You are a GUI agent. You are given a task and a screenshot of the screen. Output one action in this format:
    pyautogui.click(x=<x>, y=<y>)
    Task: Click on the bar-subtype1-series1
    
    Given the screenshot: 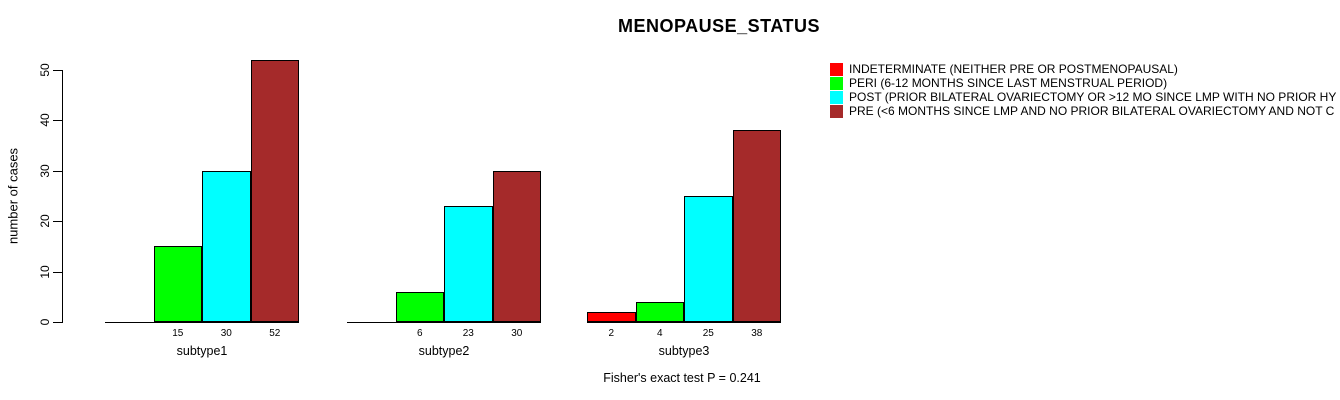 What is the action you would take?
    pyautogui.click(x=177, y=284)
    